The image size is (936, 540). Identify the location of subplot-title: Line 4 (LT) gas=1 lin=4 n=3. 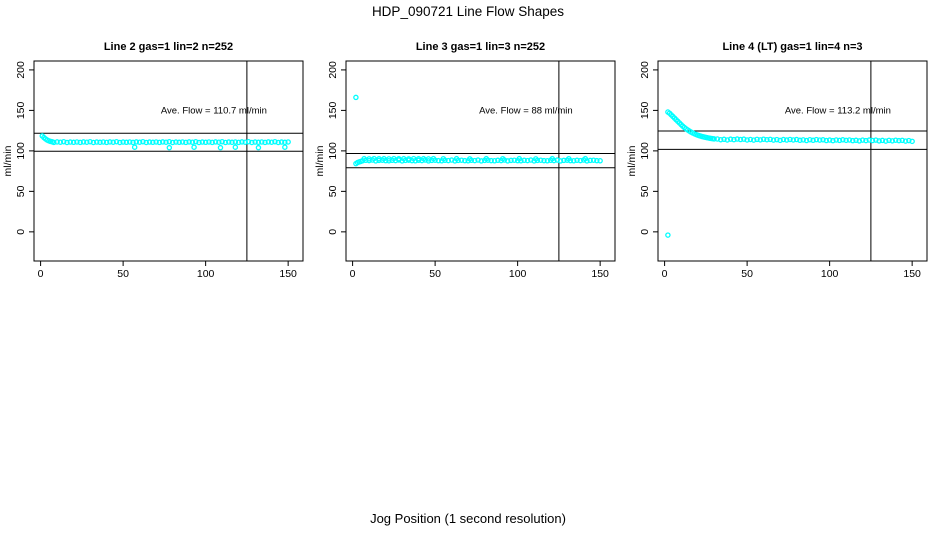
(792, 47).